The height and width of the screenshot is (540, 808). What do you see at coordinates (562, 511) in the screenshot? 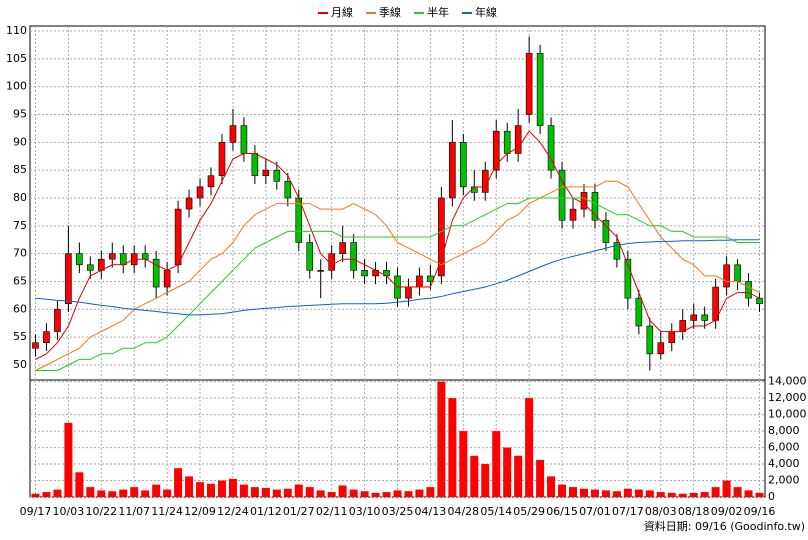
I see `x-tick-label: 06/15` at bounding box center [562, 511].